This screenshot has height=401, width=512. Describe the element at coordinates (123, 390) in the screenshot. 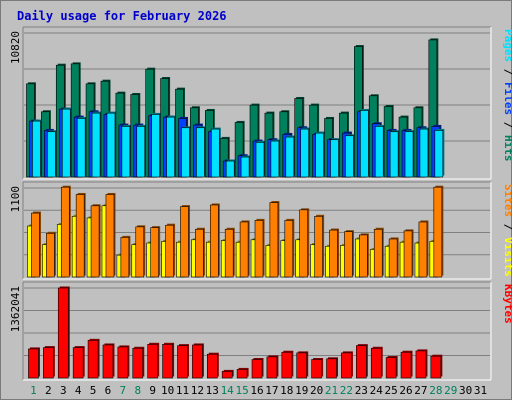

I see `x-tick-day: 7` at that location.